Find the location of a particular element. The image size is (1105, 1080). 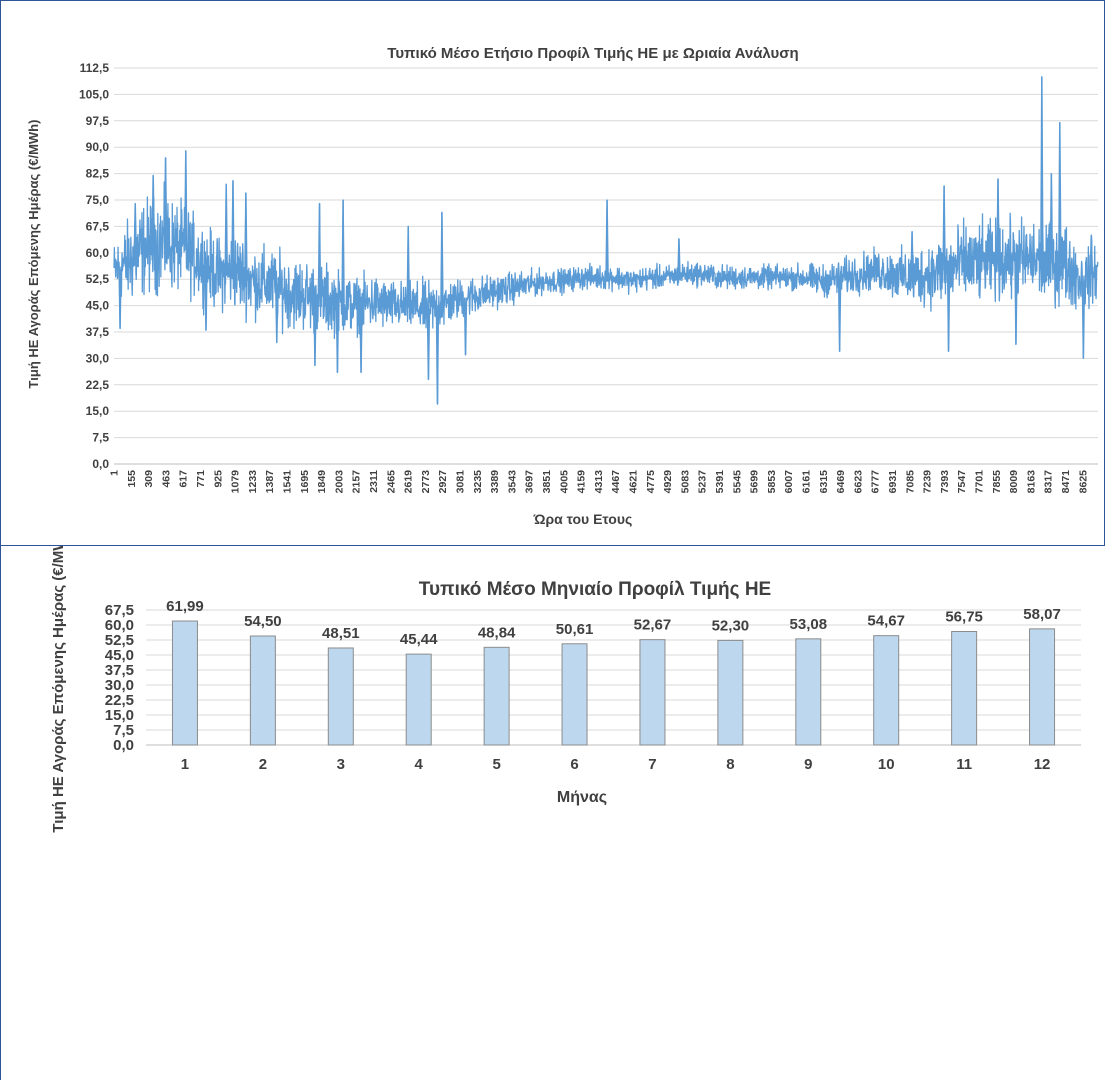

monthly-x-tick-label: 12 is located at coordinates (1042, 764).